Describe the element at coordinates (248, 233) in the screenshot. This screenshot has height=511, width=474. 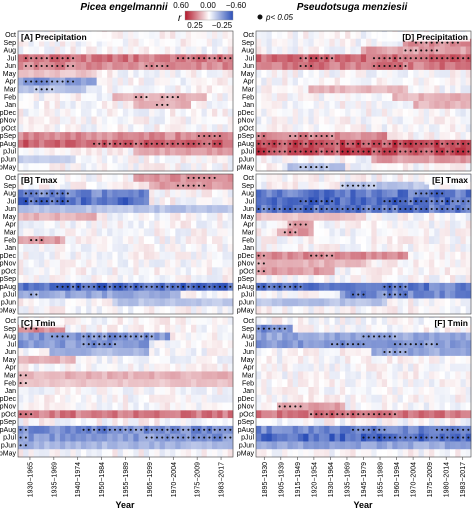
I see `month-label: Mar` at that location.